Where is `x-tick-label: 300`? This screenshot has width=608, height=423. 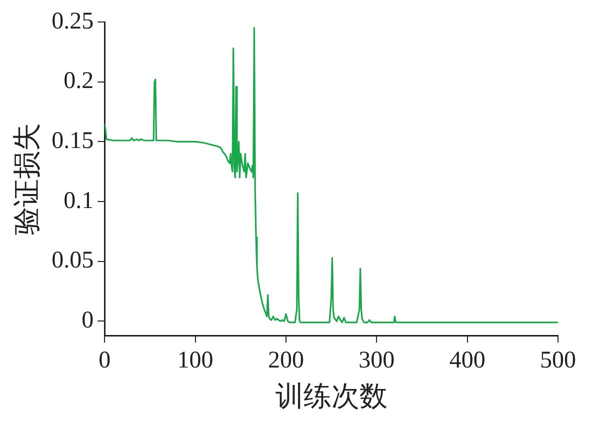
x-tick-label: 300 is located at coordinates (376, 360).